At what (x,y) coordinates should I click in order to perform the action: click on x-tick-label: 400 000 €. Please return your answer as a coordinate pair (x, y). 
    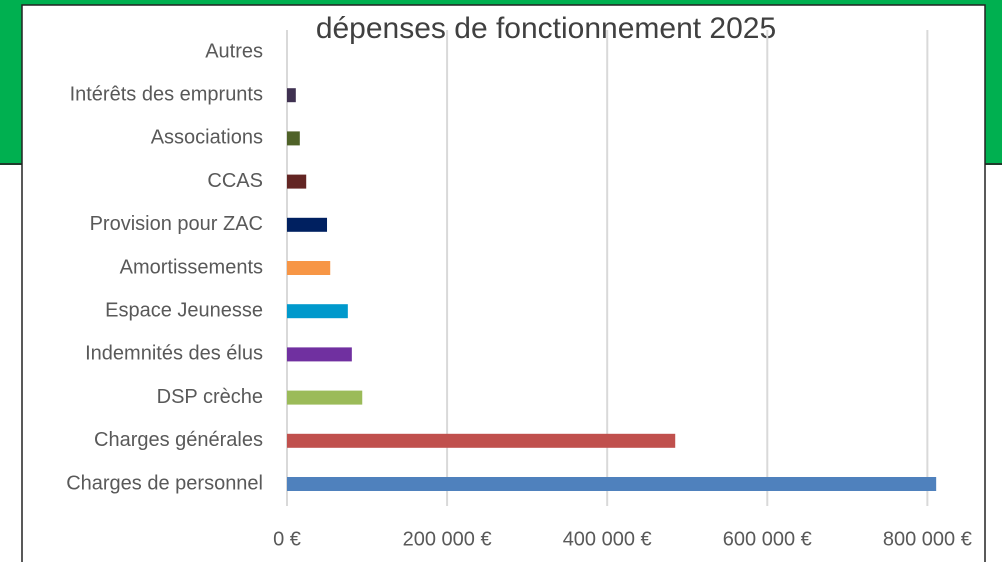
    Looking at the image, I should click on (607, 539).